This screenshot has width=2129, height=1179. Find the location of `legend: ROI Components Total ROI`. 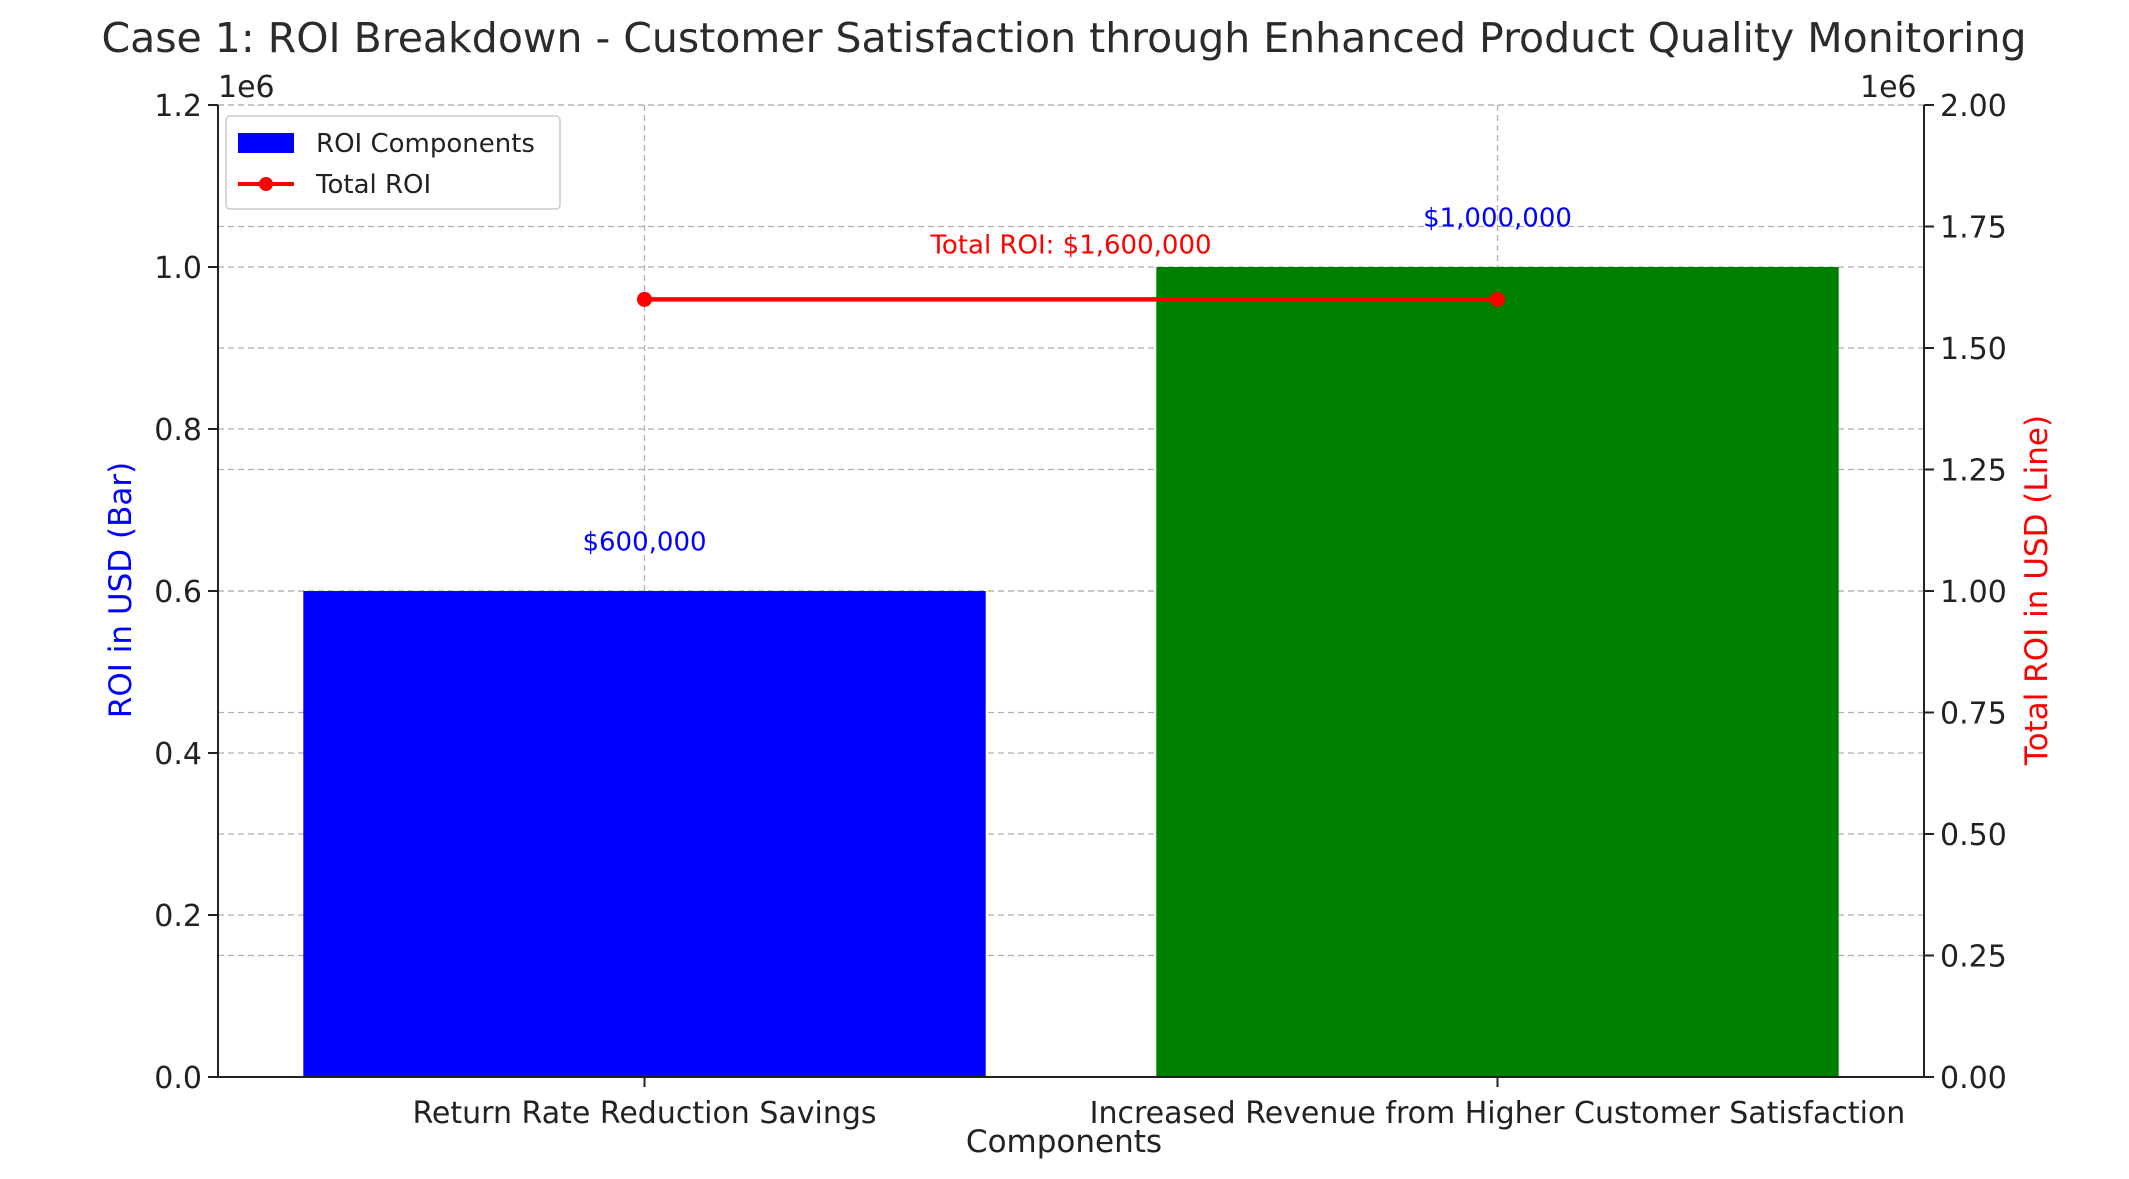

legend: ROI Components Total ROI is located at coordinates (393, 162).